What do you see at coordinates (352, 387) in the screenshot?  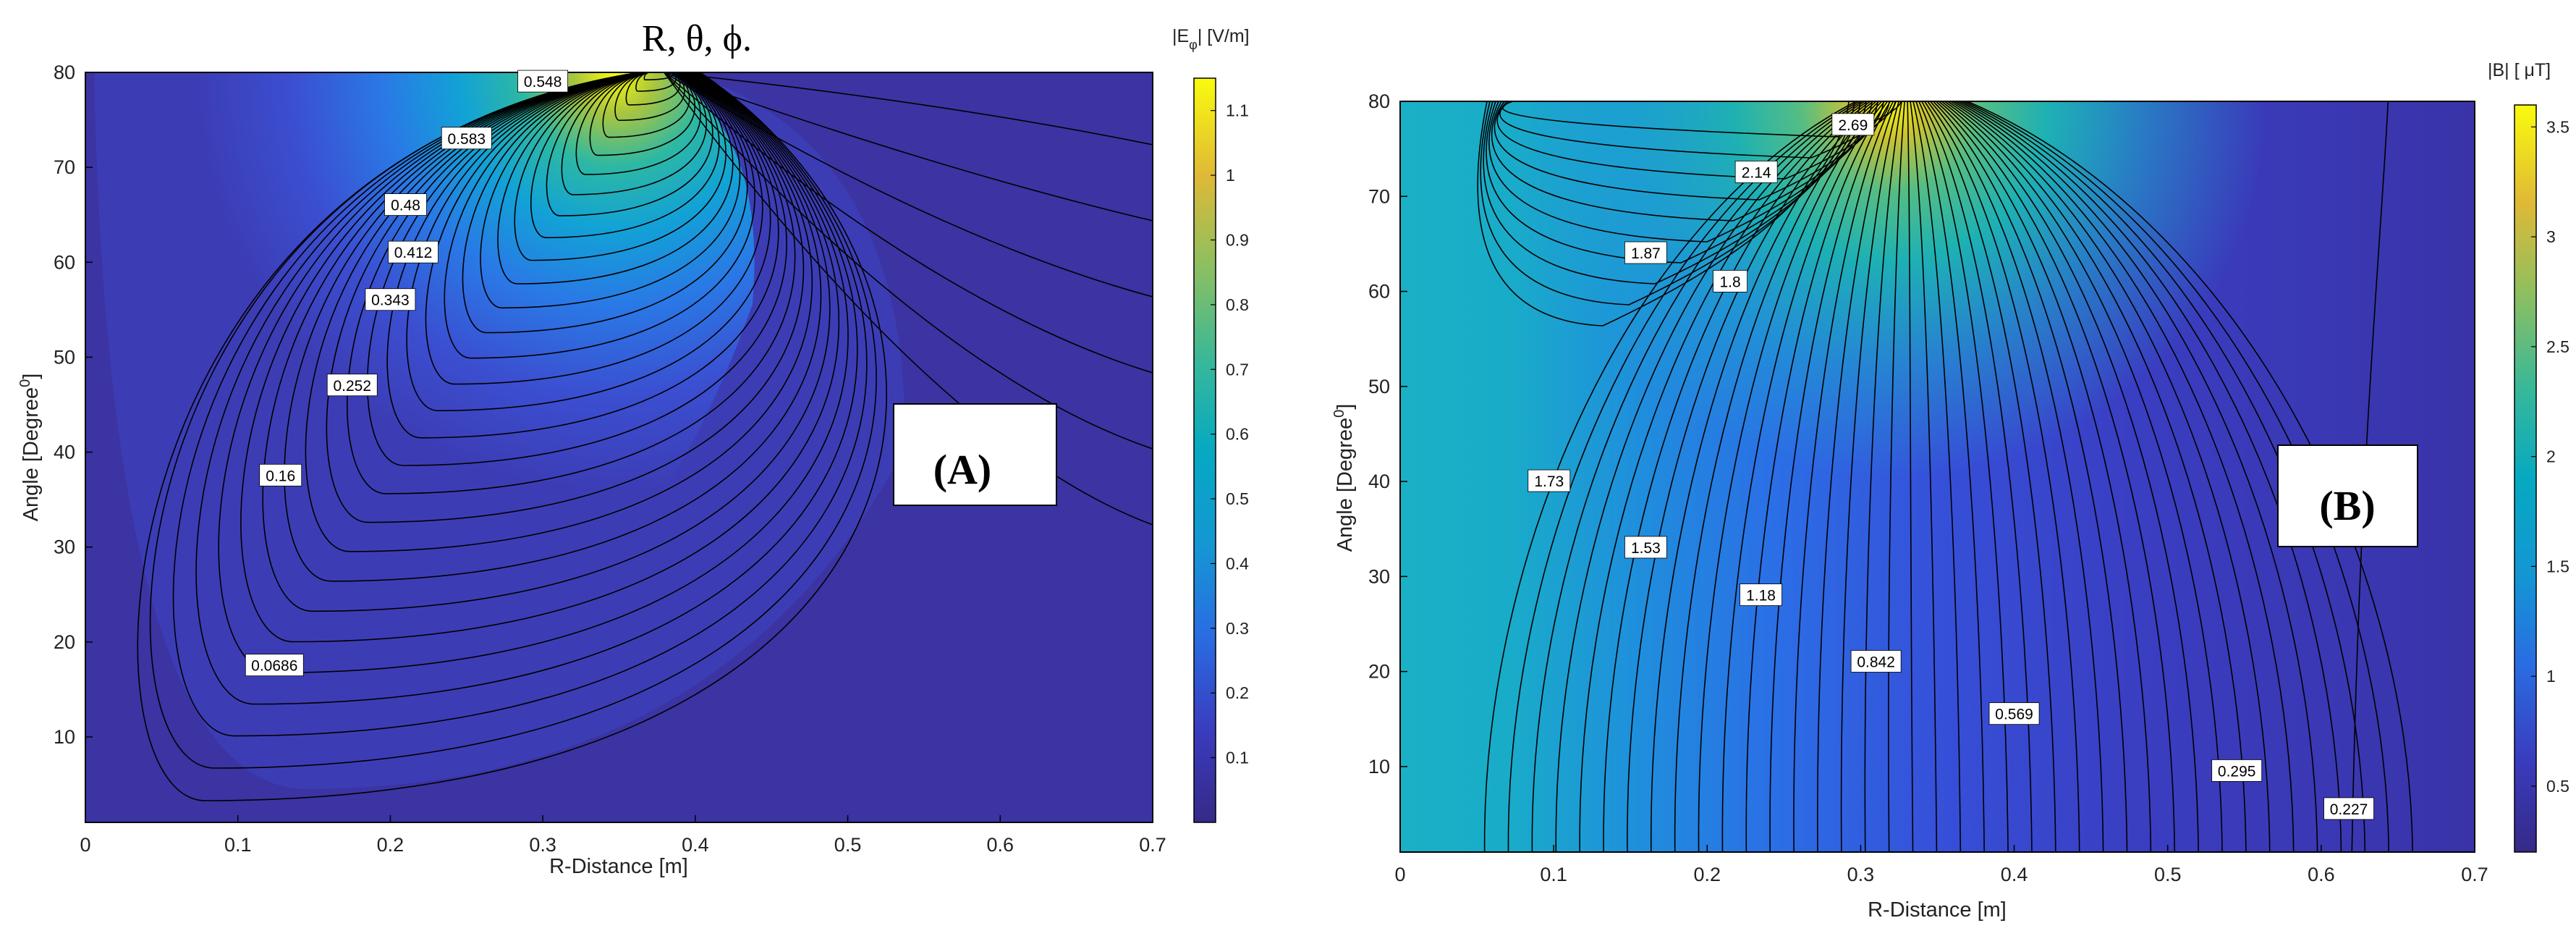 I see `contour-label: 0.252` at bounding box center [352, 387].